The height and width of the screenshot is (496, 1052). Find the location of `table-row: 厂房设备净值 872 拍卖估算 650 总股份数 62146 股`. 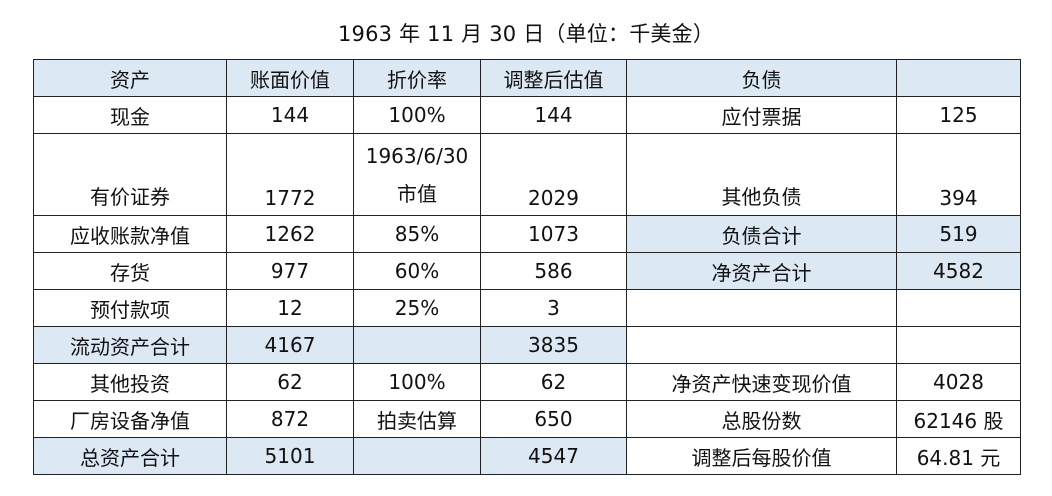

table-row: 厂房设备净值 872 拍卖估算 650 总股份数 62146 股 is located at coordinates (527, 419).